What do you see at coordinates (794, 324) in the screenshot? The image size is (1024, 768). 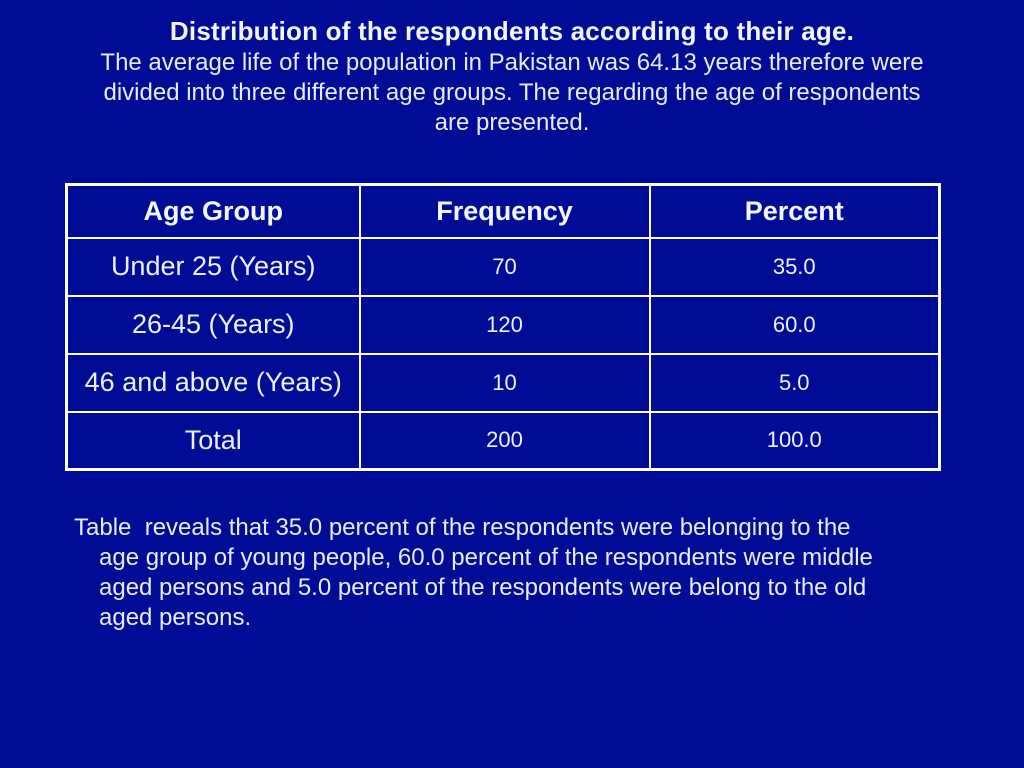 I see `cell-percent: 60.0` at bounding box center [794, 324].